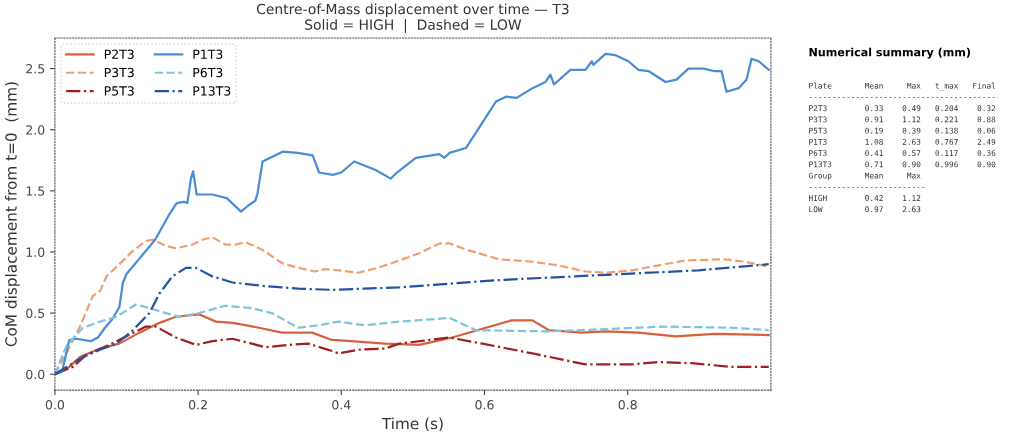 This screenshot has height=432, width=1017. What do you see at coordinates (412, 18) in the screenshot?
I see `chart-title: Centre-of-Mass displacement over time — T3 Solid = HIGH | Dashed = LOW` at bounding box center [412, 18].